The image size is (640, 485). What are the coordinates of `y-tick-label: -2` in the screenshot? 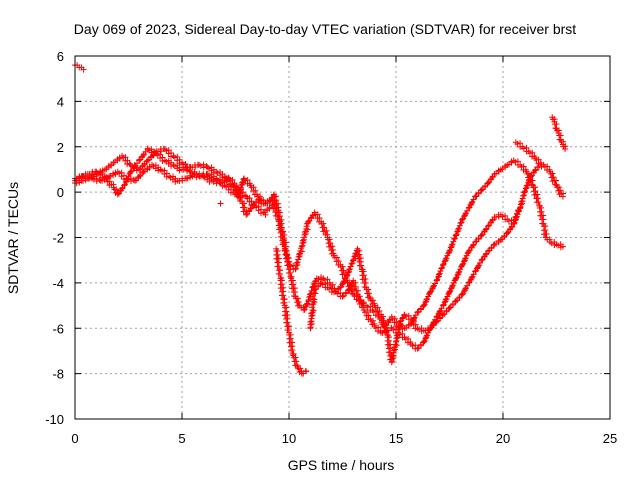 It's located at (58, 238).